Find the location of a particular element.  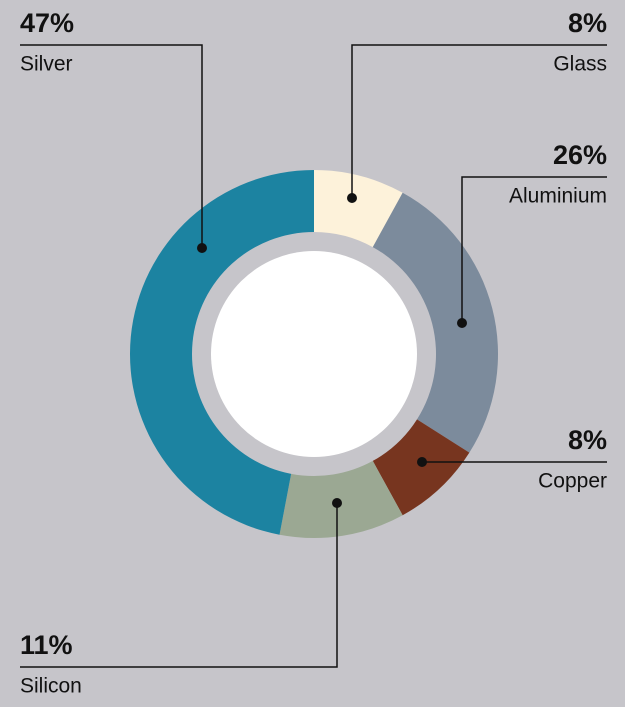

category-label: Aluminium is located at coordinates (558, 196).